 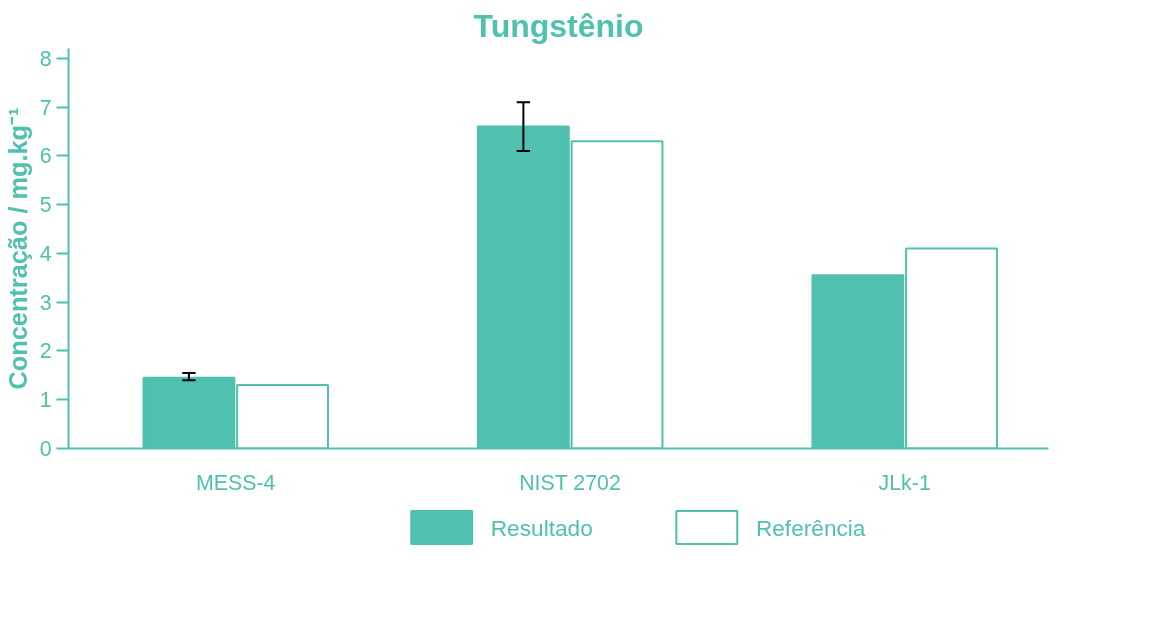 What do you see at coordinates (45, 302) in the screenshot?
I see `y-tick-label: 3` at bounding box center [45, 302].